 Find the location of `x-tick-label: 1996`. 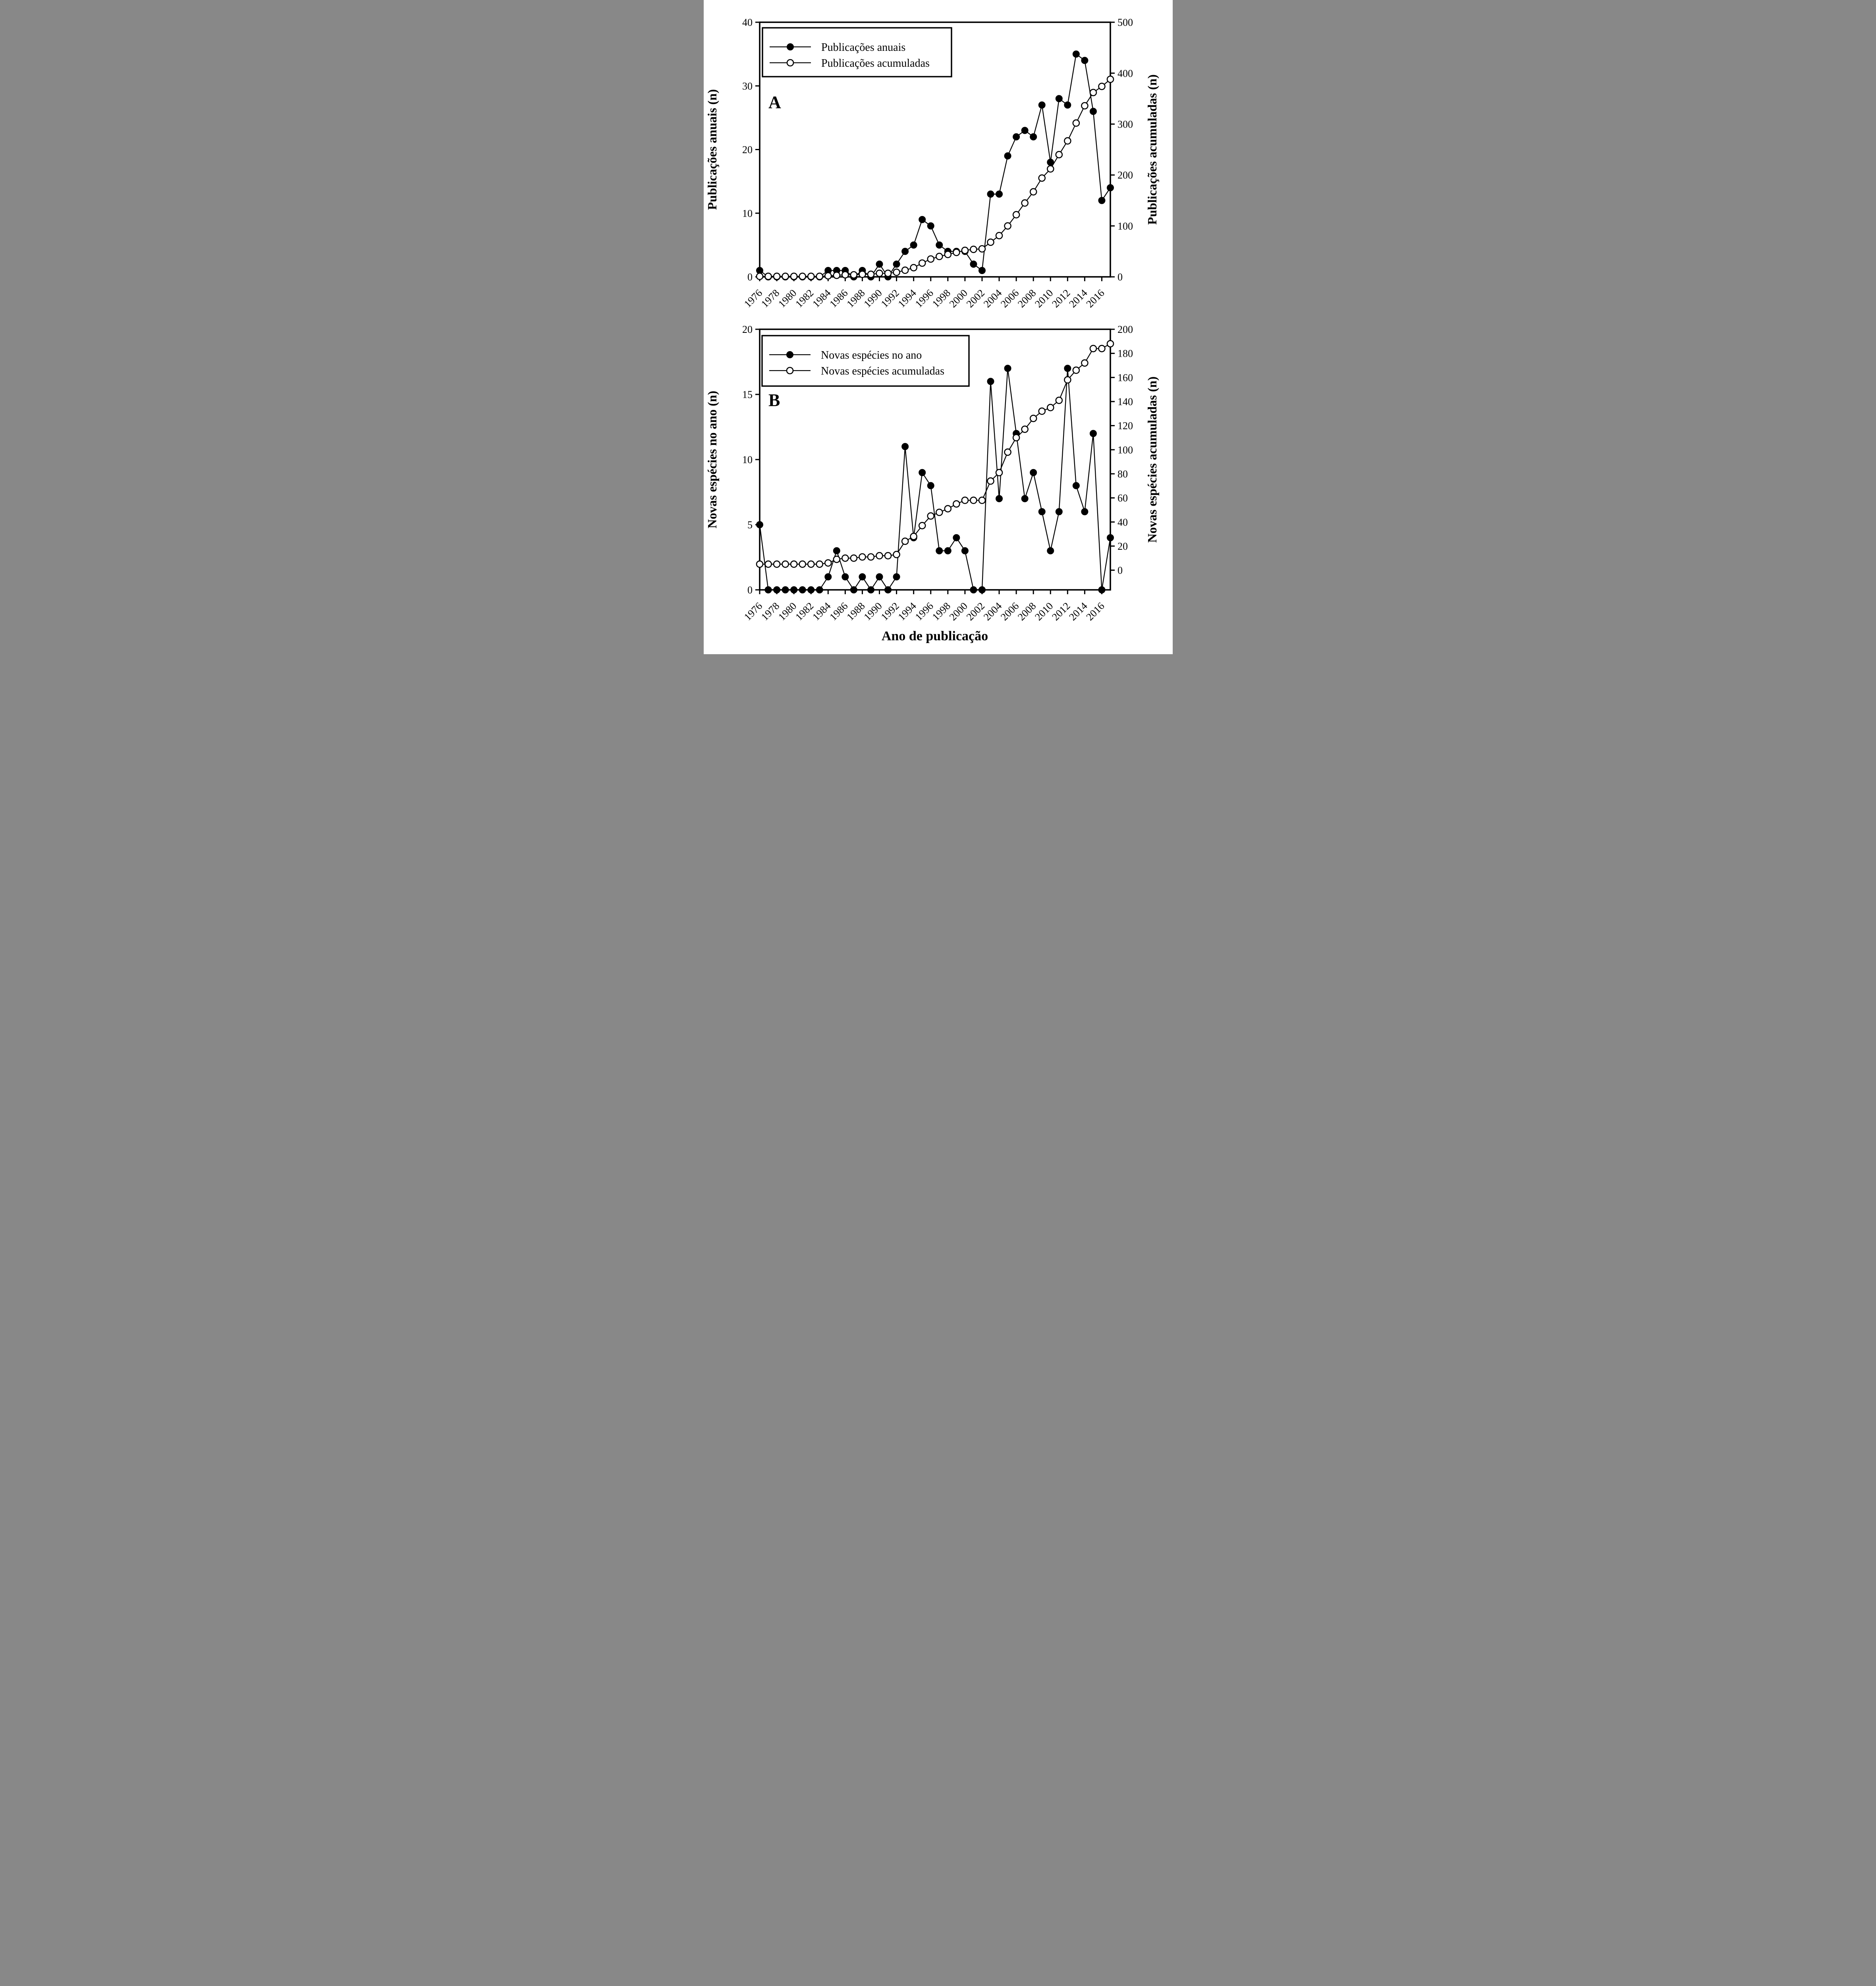

x-tick-label: 1996 is located at coordinates (924, 298).